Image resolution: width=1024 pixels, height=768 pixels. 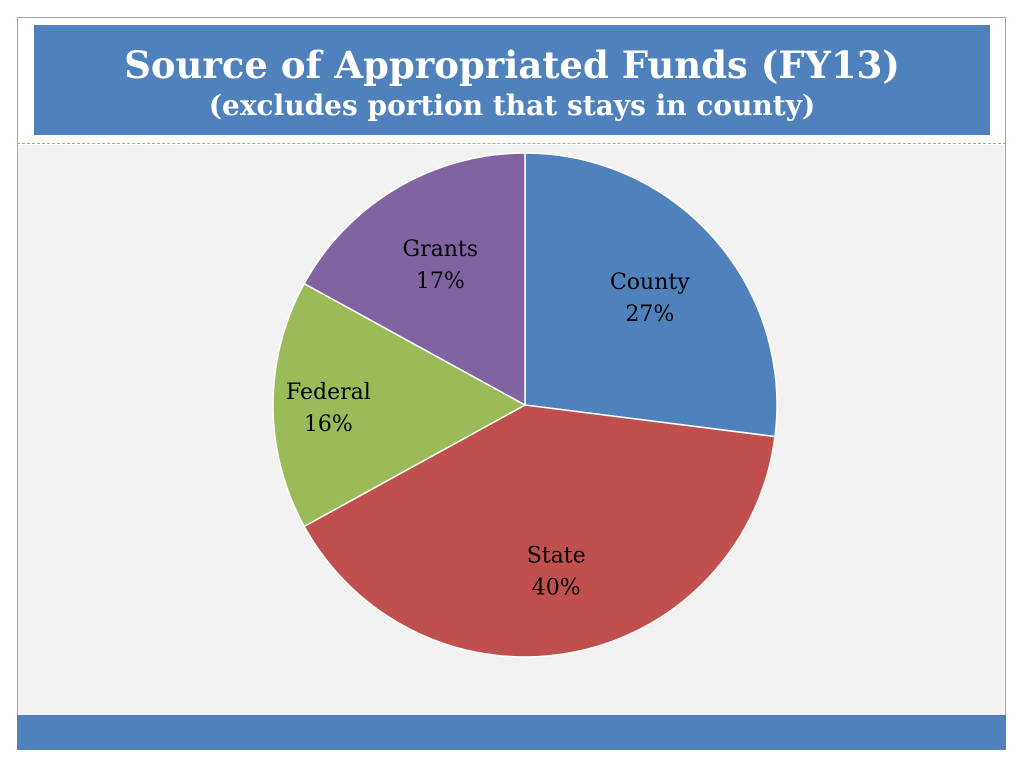 What do you see at coordinates (649, 314) in the screenshot?
I see `slice-value-county: 27%` at bounding box center [649, 314].